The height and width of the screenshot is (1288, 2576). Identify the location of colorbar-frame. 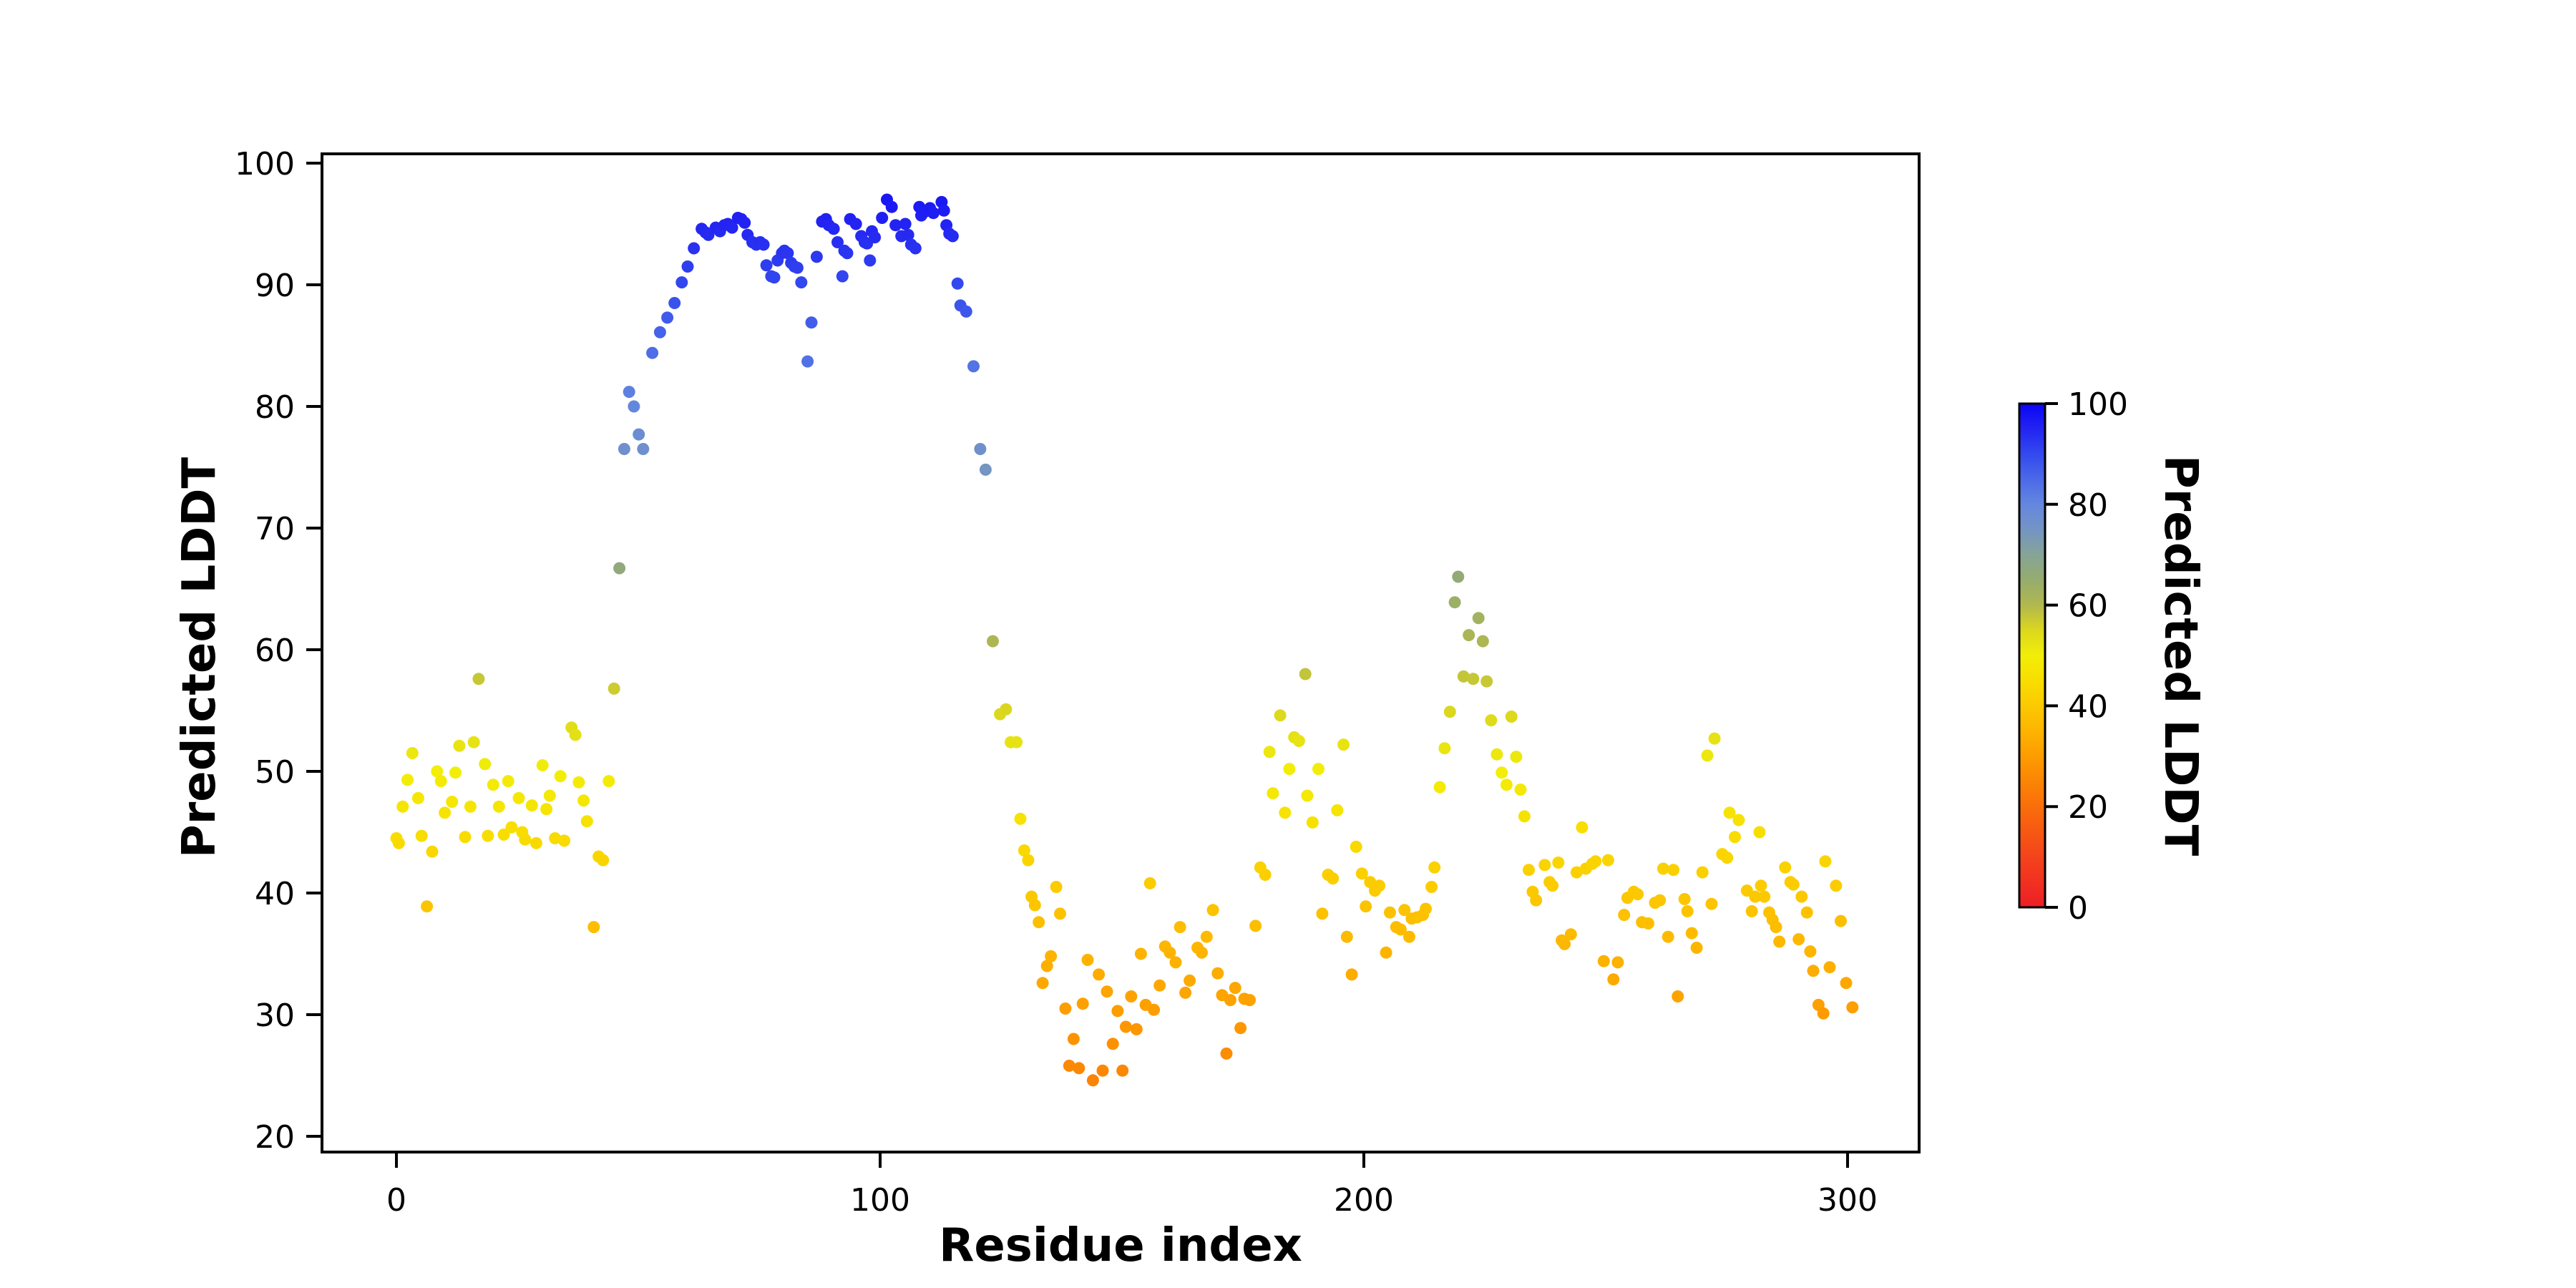
(2032, 655).